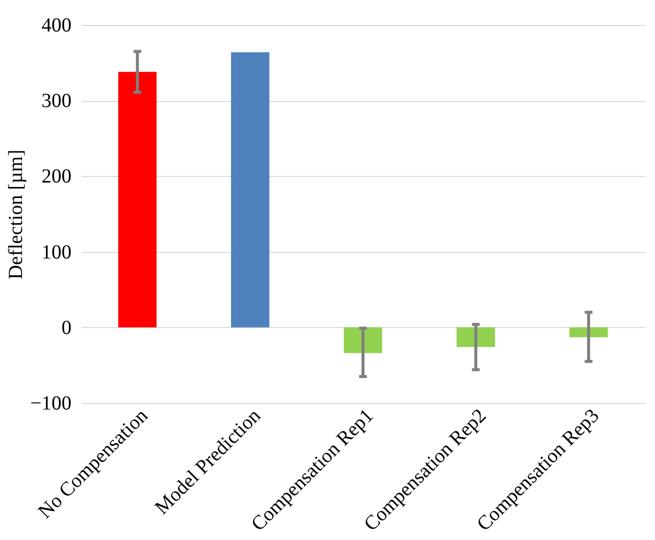 The width and height of the screenshot is (655, 540). I want to click on y-tick-label: 0, so click(67, 327).